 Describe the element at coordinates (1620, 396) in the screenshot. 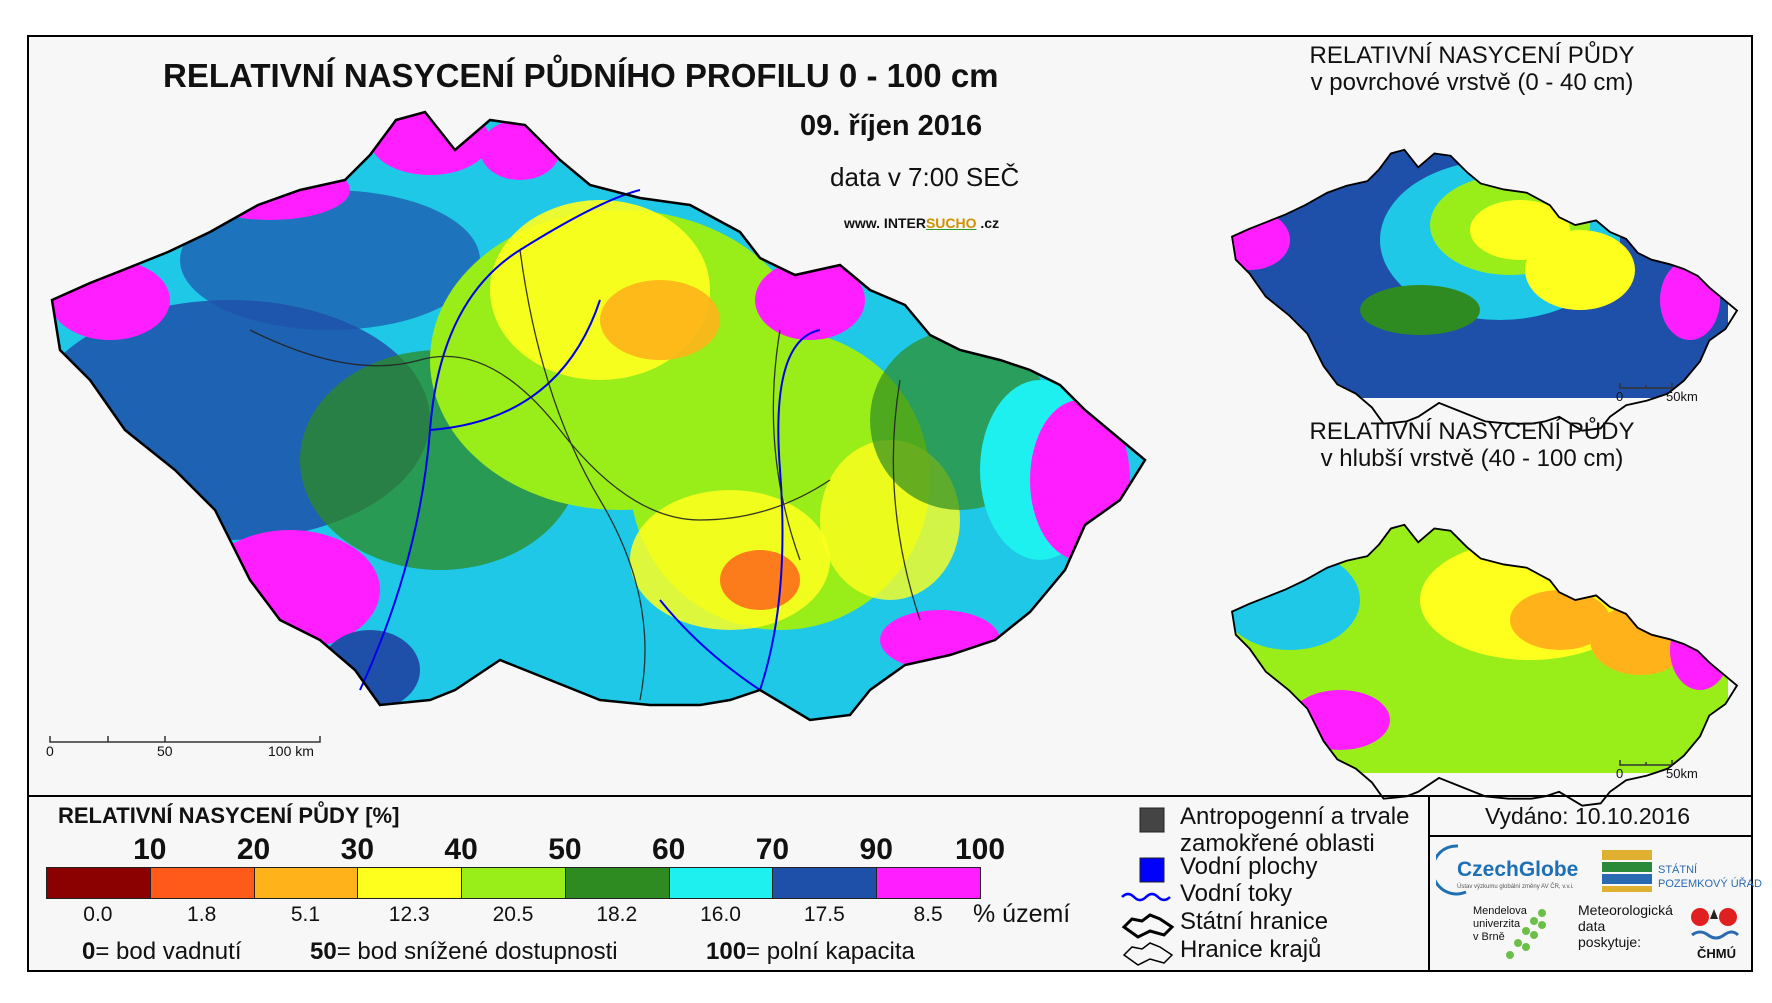

I see `inset-surface-scale-0: 0` at that location.